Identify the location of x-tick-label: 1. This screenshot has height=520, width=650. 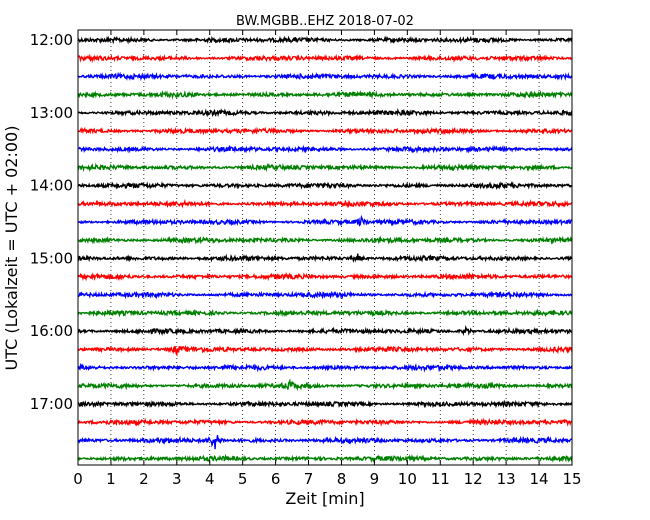
(111, 479).